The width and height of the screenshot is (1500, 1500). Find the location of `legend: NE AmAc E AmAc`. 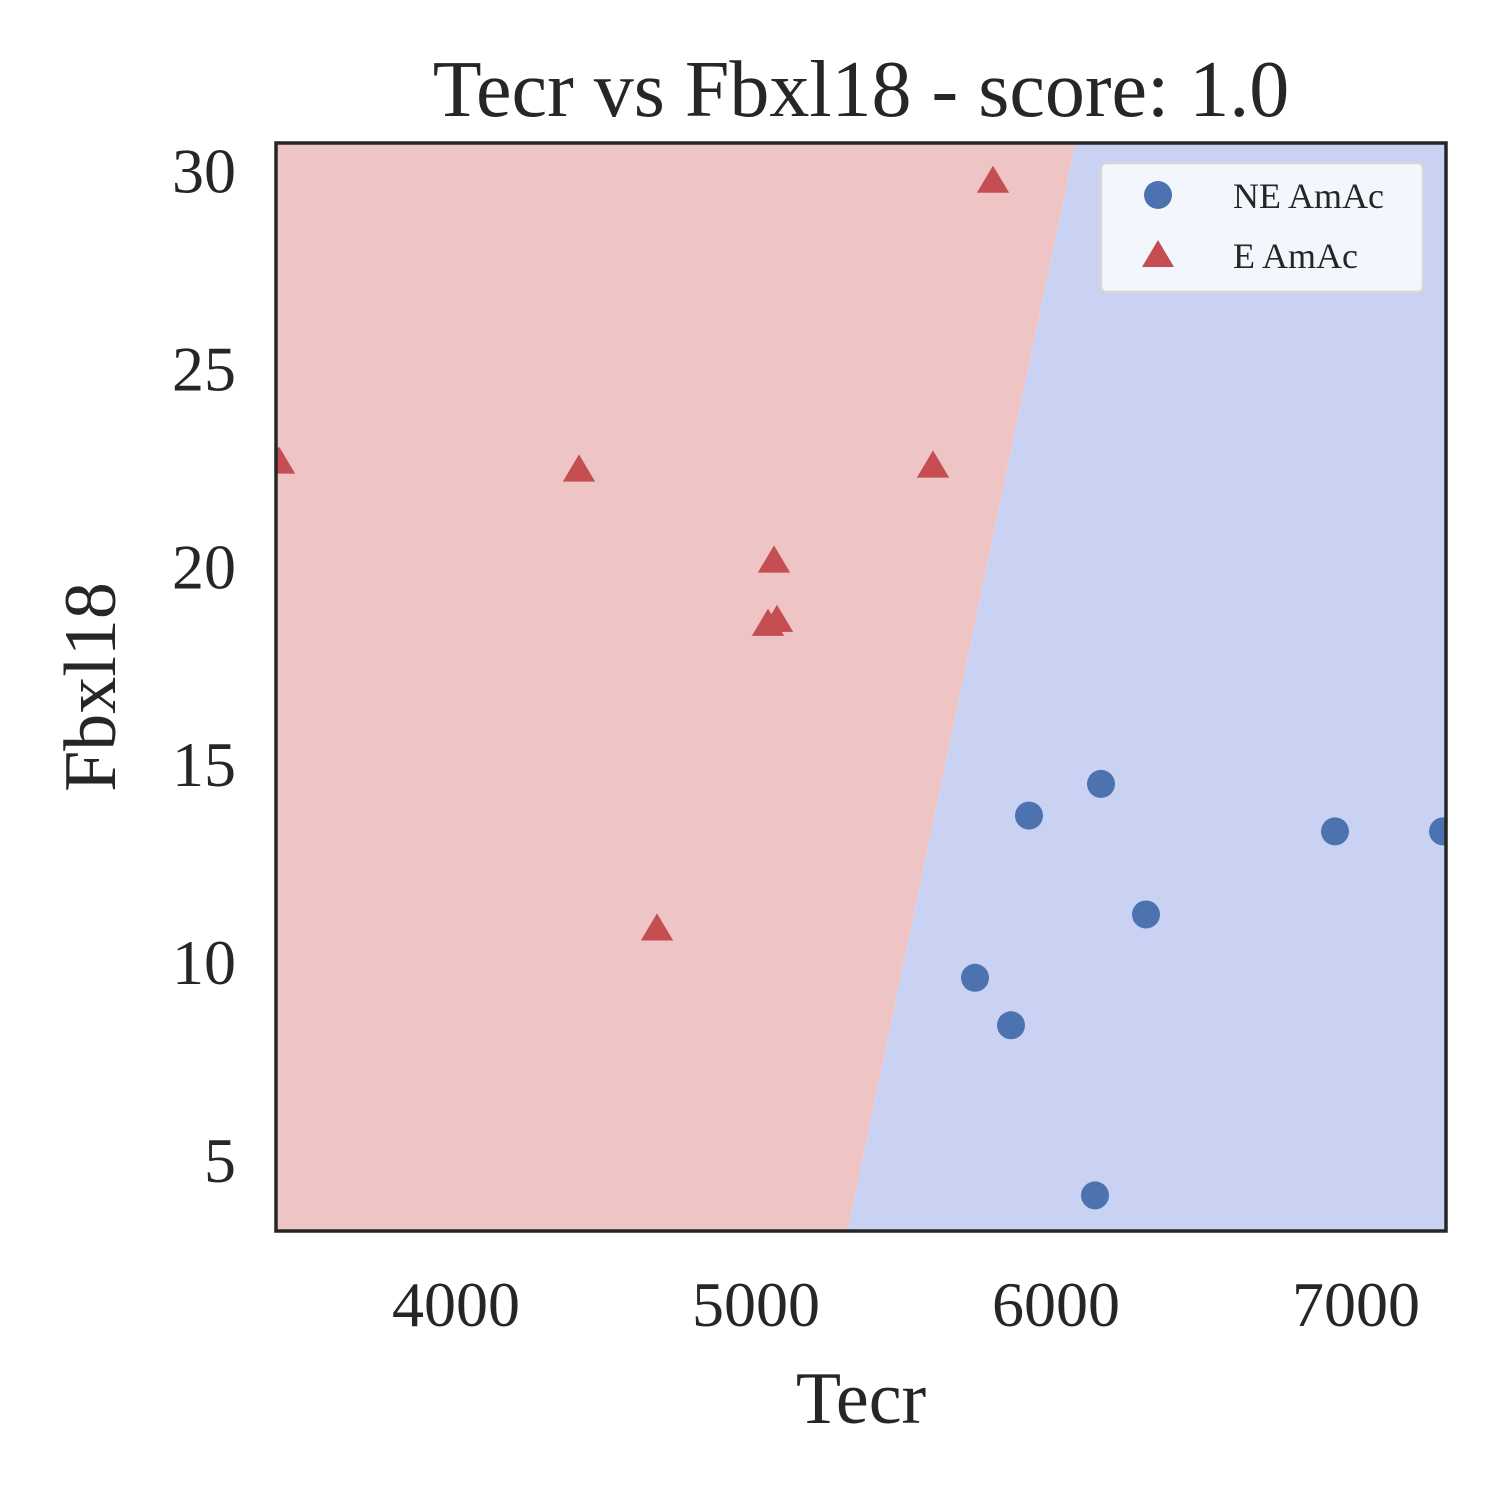

legend: NE AmAc E AmAc is located at coordinates (1262, 227).